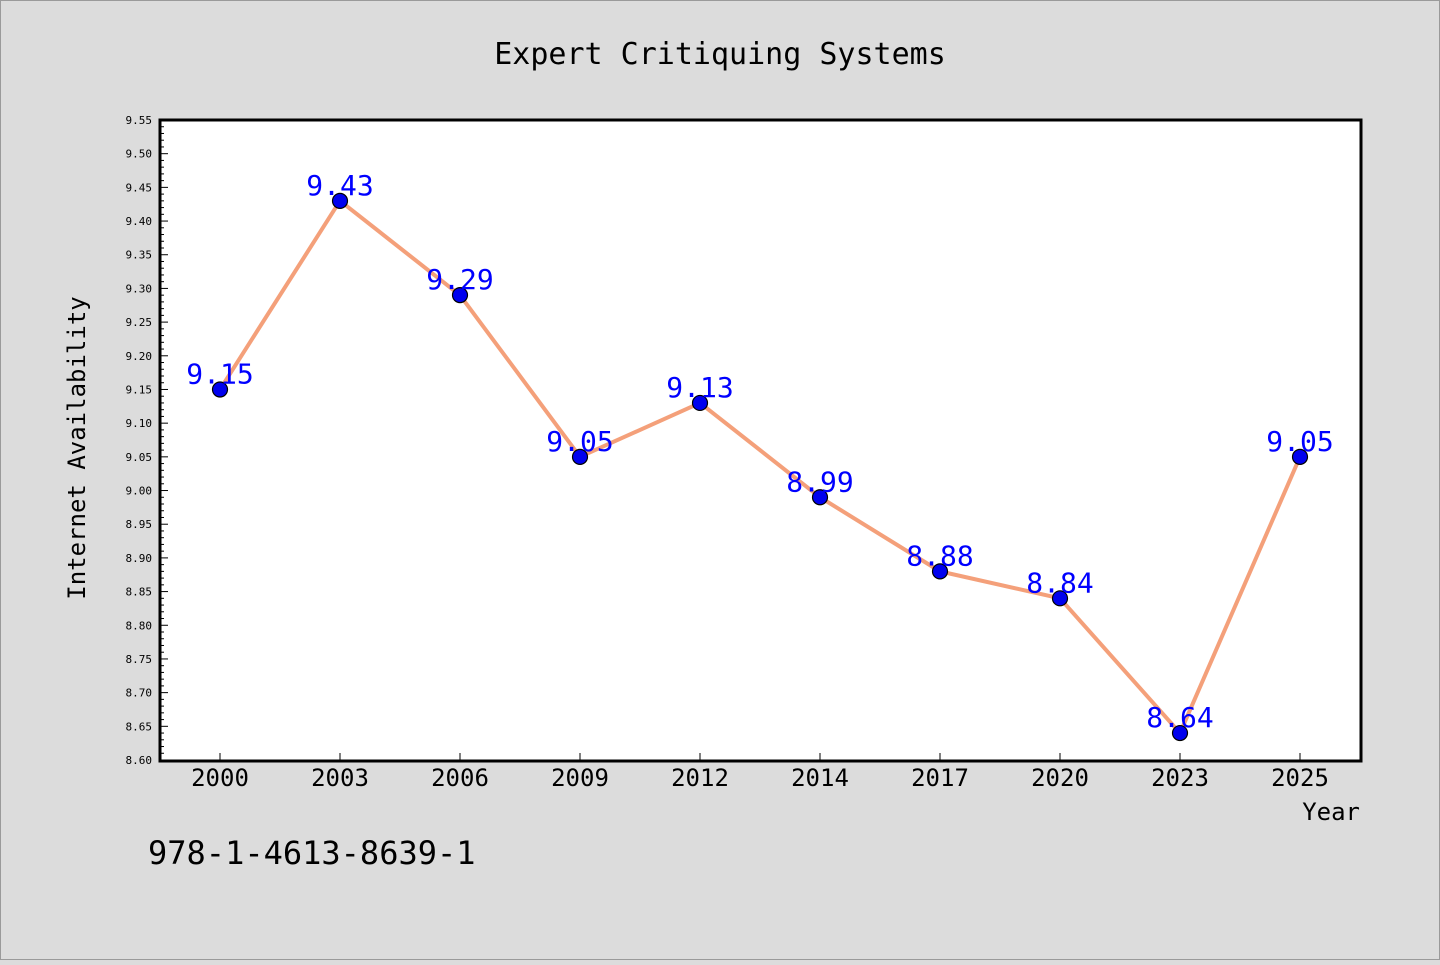 The image size is (1440, 965). I want to click on y-tick-label: 9.45, so click(139, 187).